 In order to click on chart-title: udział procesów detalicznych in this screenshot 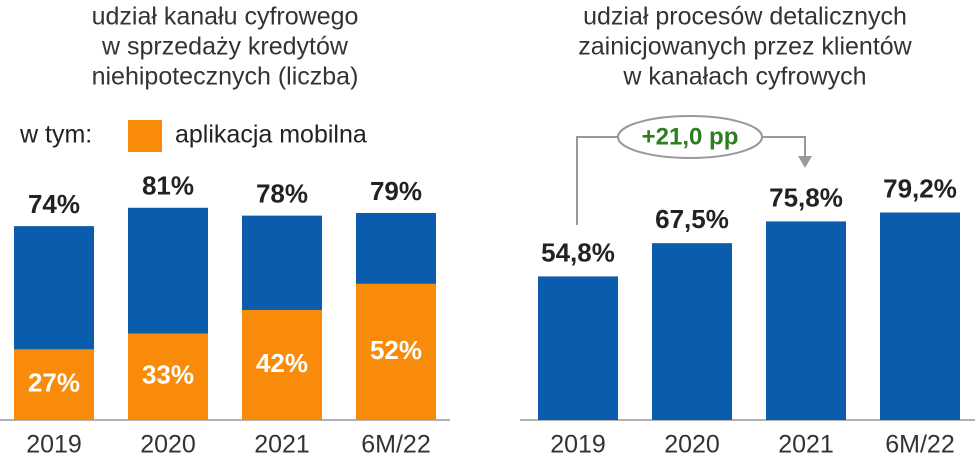, I will do `click(745, 17)`.